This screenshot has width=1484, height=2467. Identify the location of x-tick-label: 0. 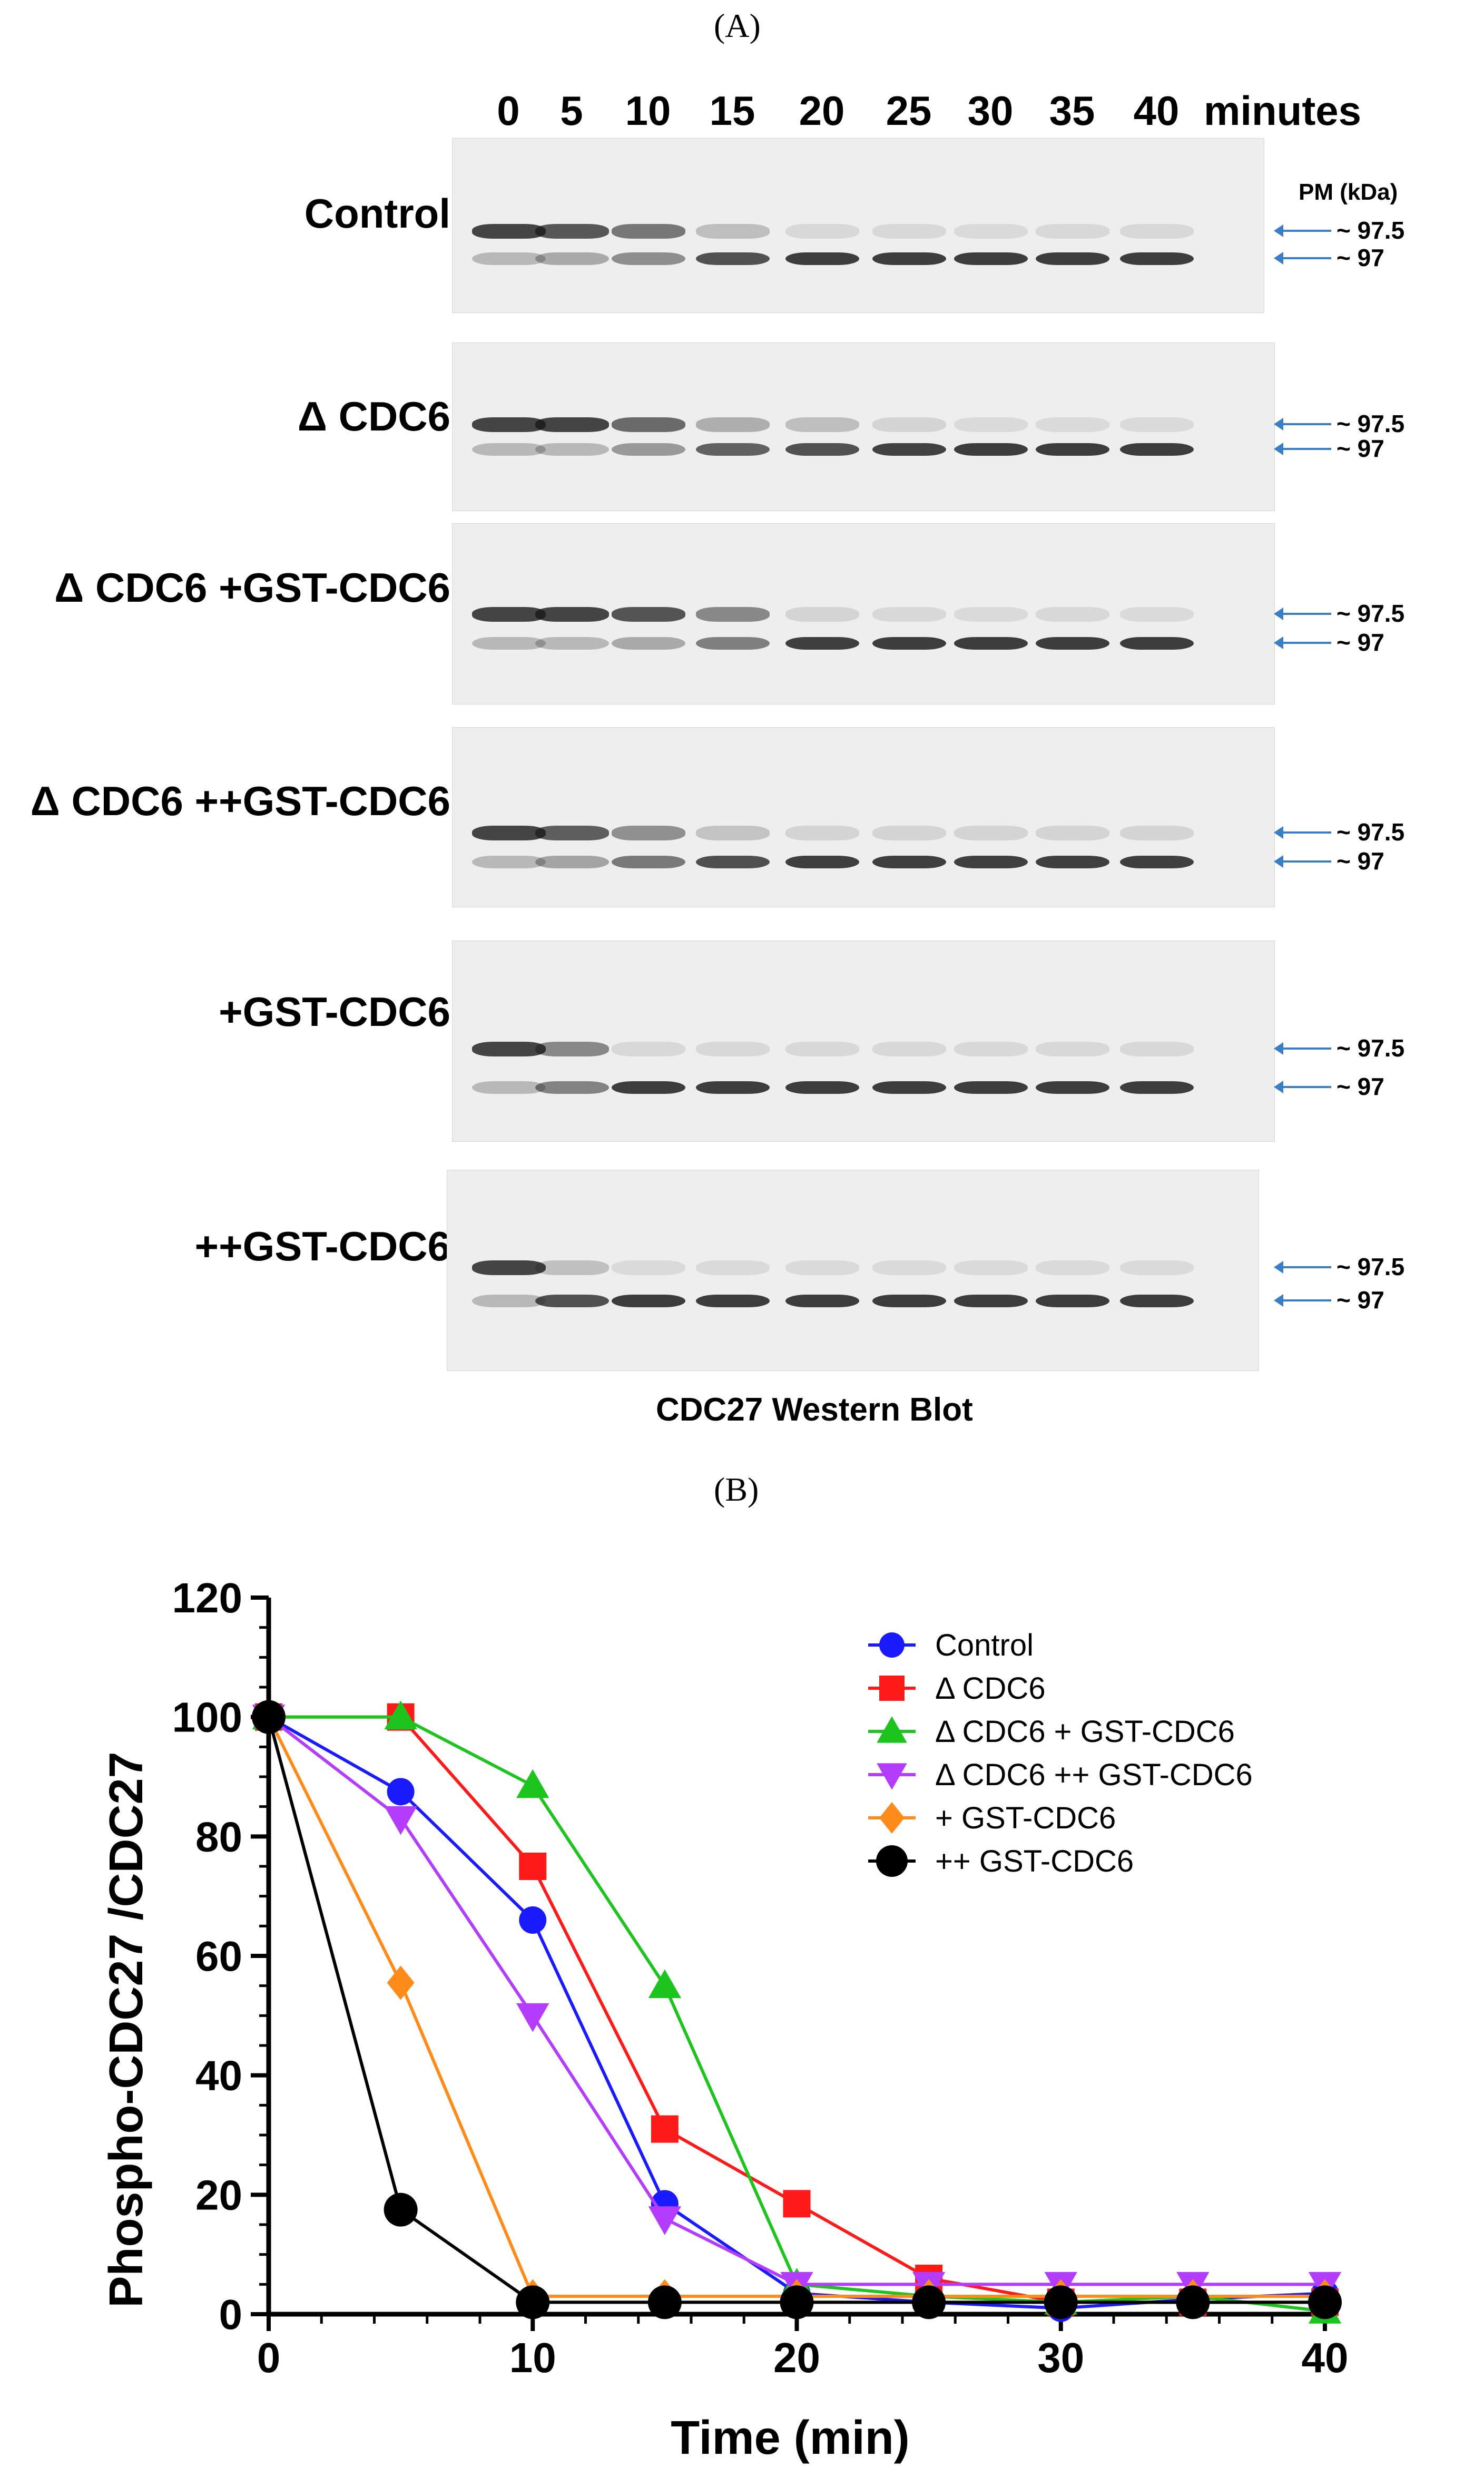
(269, 2357).